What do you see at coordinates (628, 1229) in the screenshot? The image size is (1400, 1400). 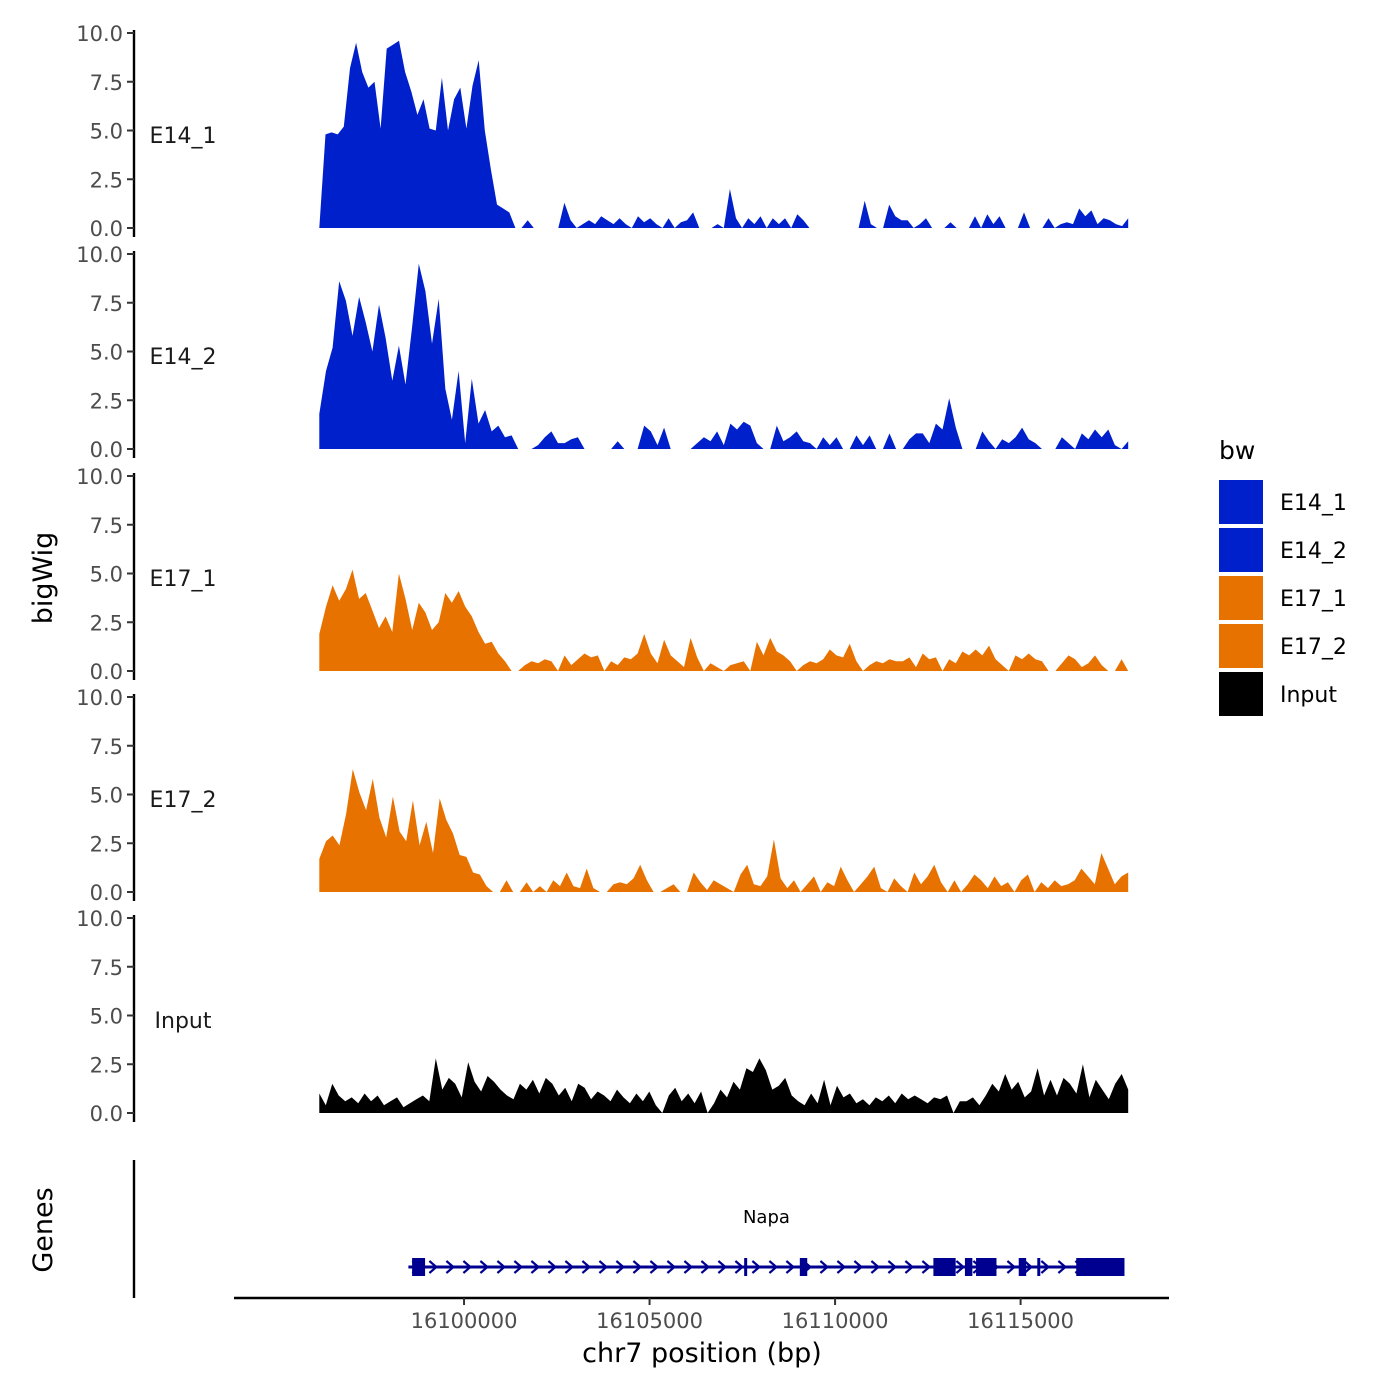 I see `genes-track: Napa` at bounding box center [628, 1229].